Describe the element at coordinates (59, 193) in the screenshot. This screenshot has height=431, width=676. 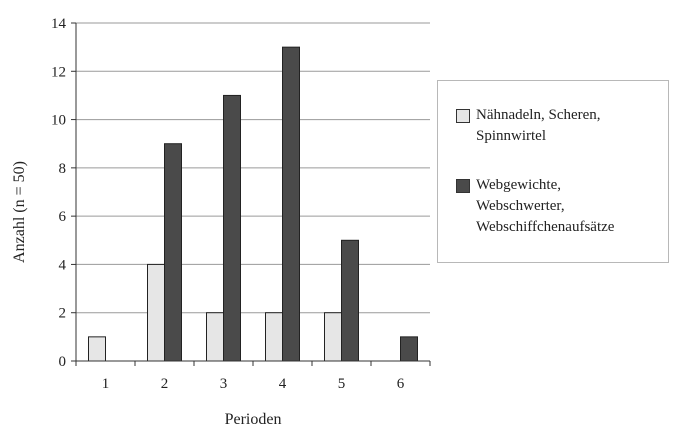
I see `y-tick-labels: 0 2 4 6 8 10 12 14` at that location.